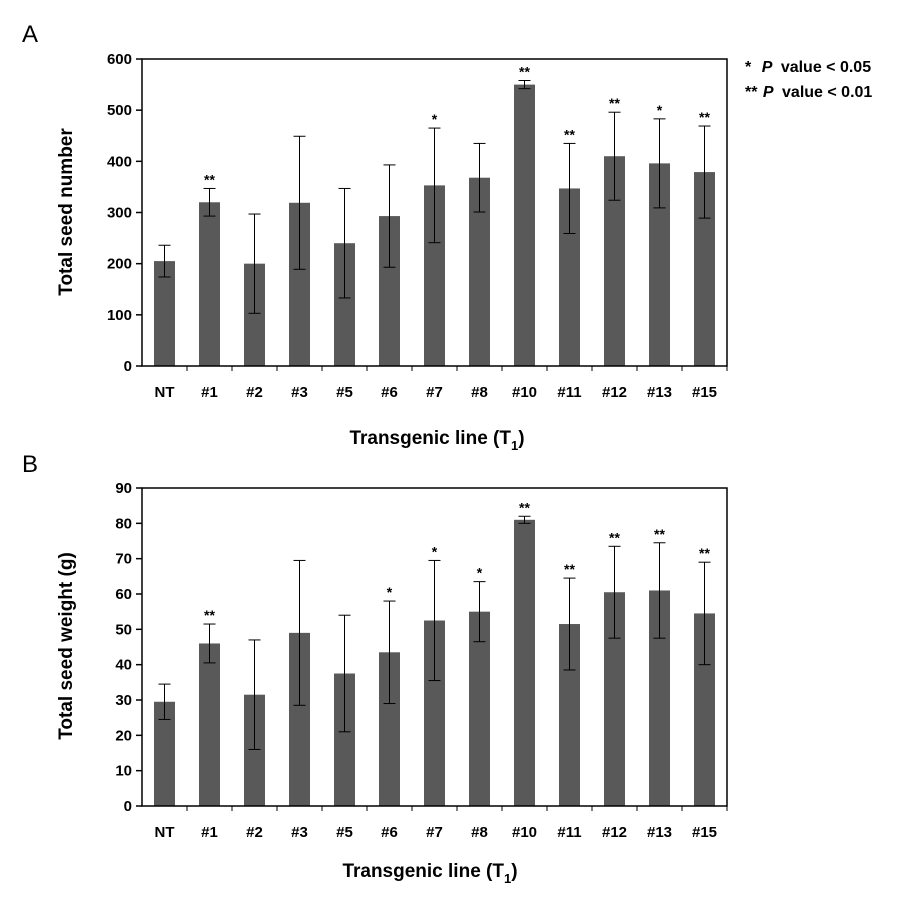 The image size is (917, 905). What do you see at coordinates (123, 771) in the screenshot?
I see `y-tick-label: 10` at bounding box center [123, 771].